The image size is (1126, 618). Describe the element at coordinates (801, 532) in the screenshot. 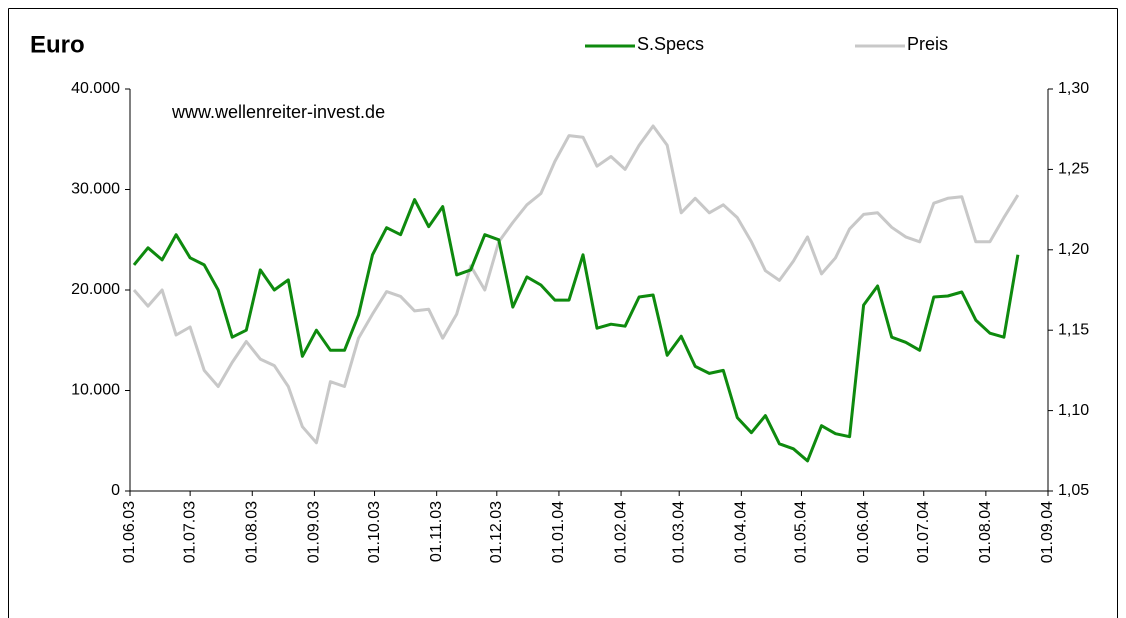

I see `x-tick-label: 01.05.04` at that location.